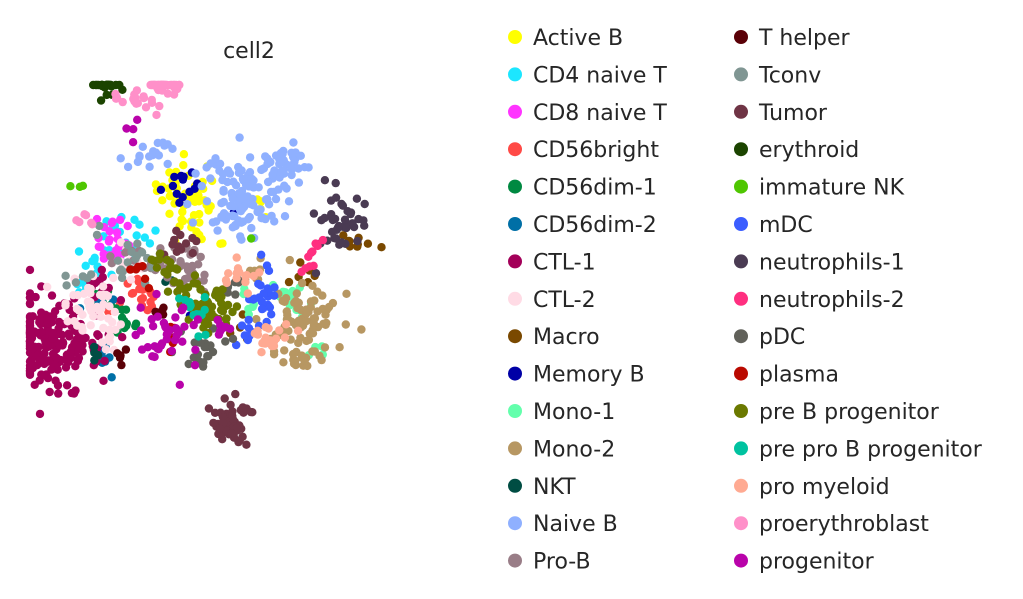 The height and width of the screenshot is (599, 1023). Describe the element at coordinates (595, 225) in the screenshot. I see `legend-label-cd56dim-2: CD56dim-2` at that location.